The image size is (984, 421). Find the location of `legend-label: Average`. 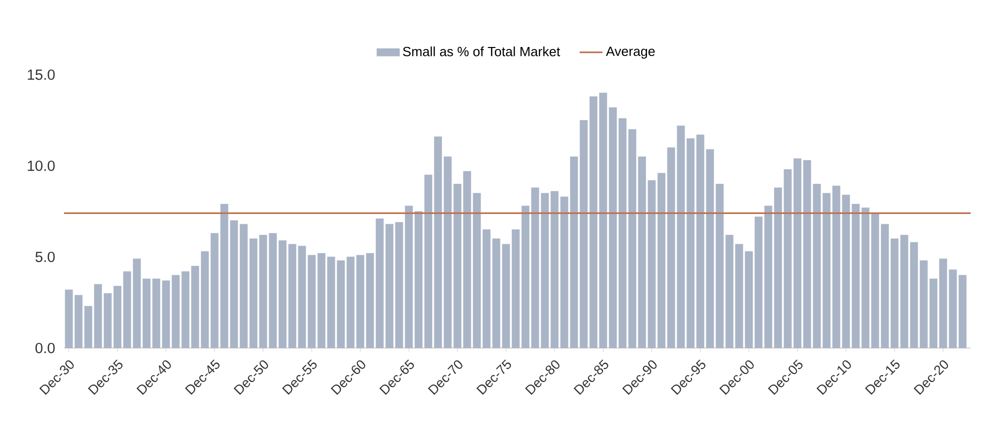

legend-label: Average is located at coordinates (630, 52).